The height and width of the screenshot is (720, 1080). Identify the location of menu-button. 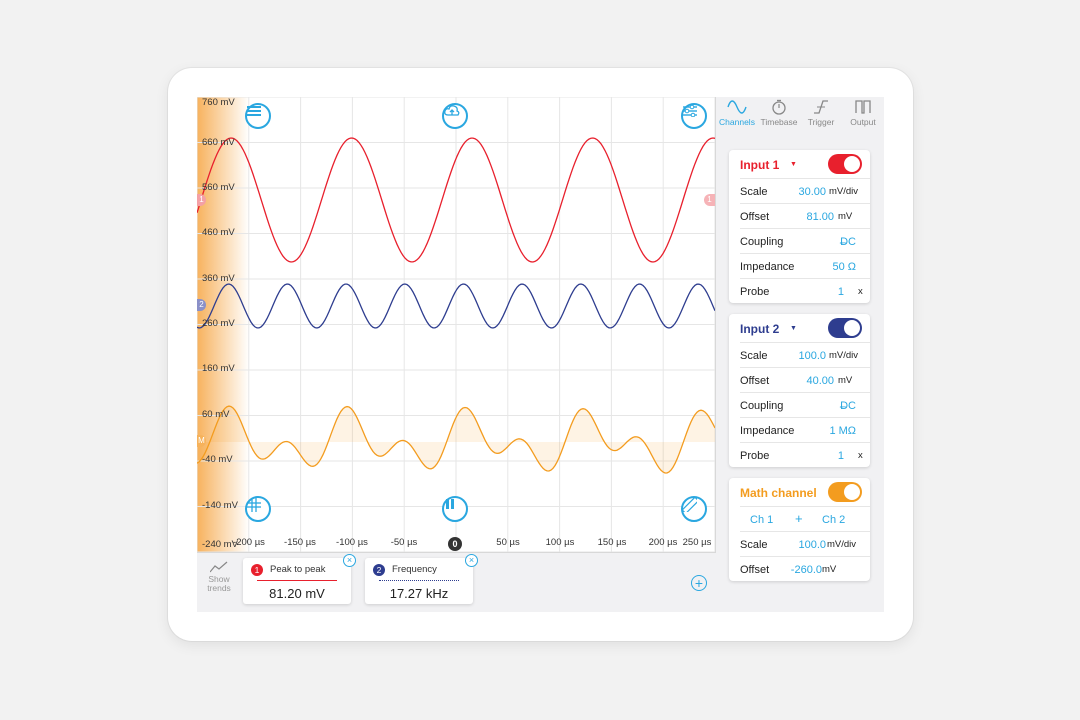
(258, 116).